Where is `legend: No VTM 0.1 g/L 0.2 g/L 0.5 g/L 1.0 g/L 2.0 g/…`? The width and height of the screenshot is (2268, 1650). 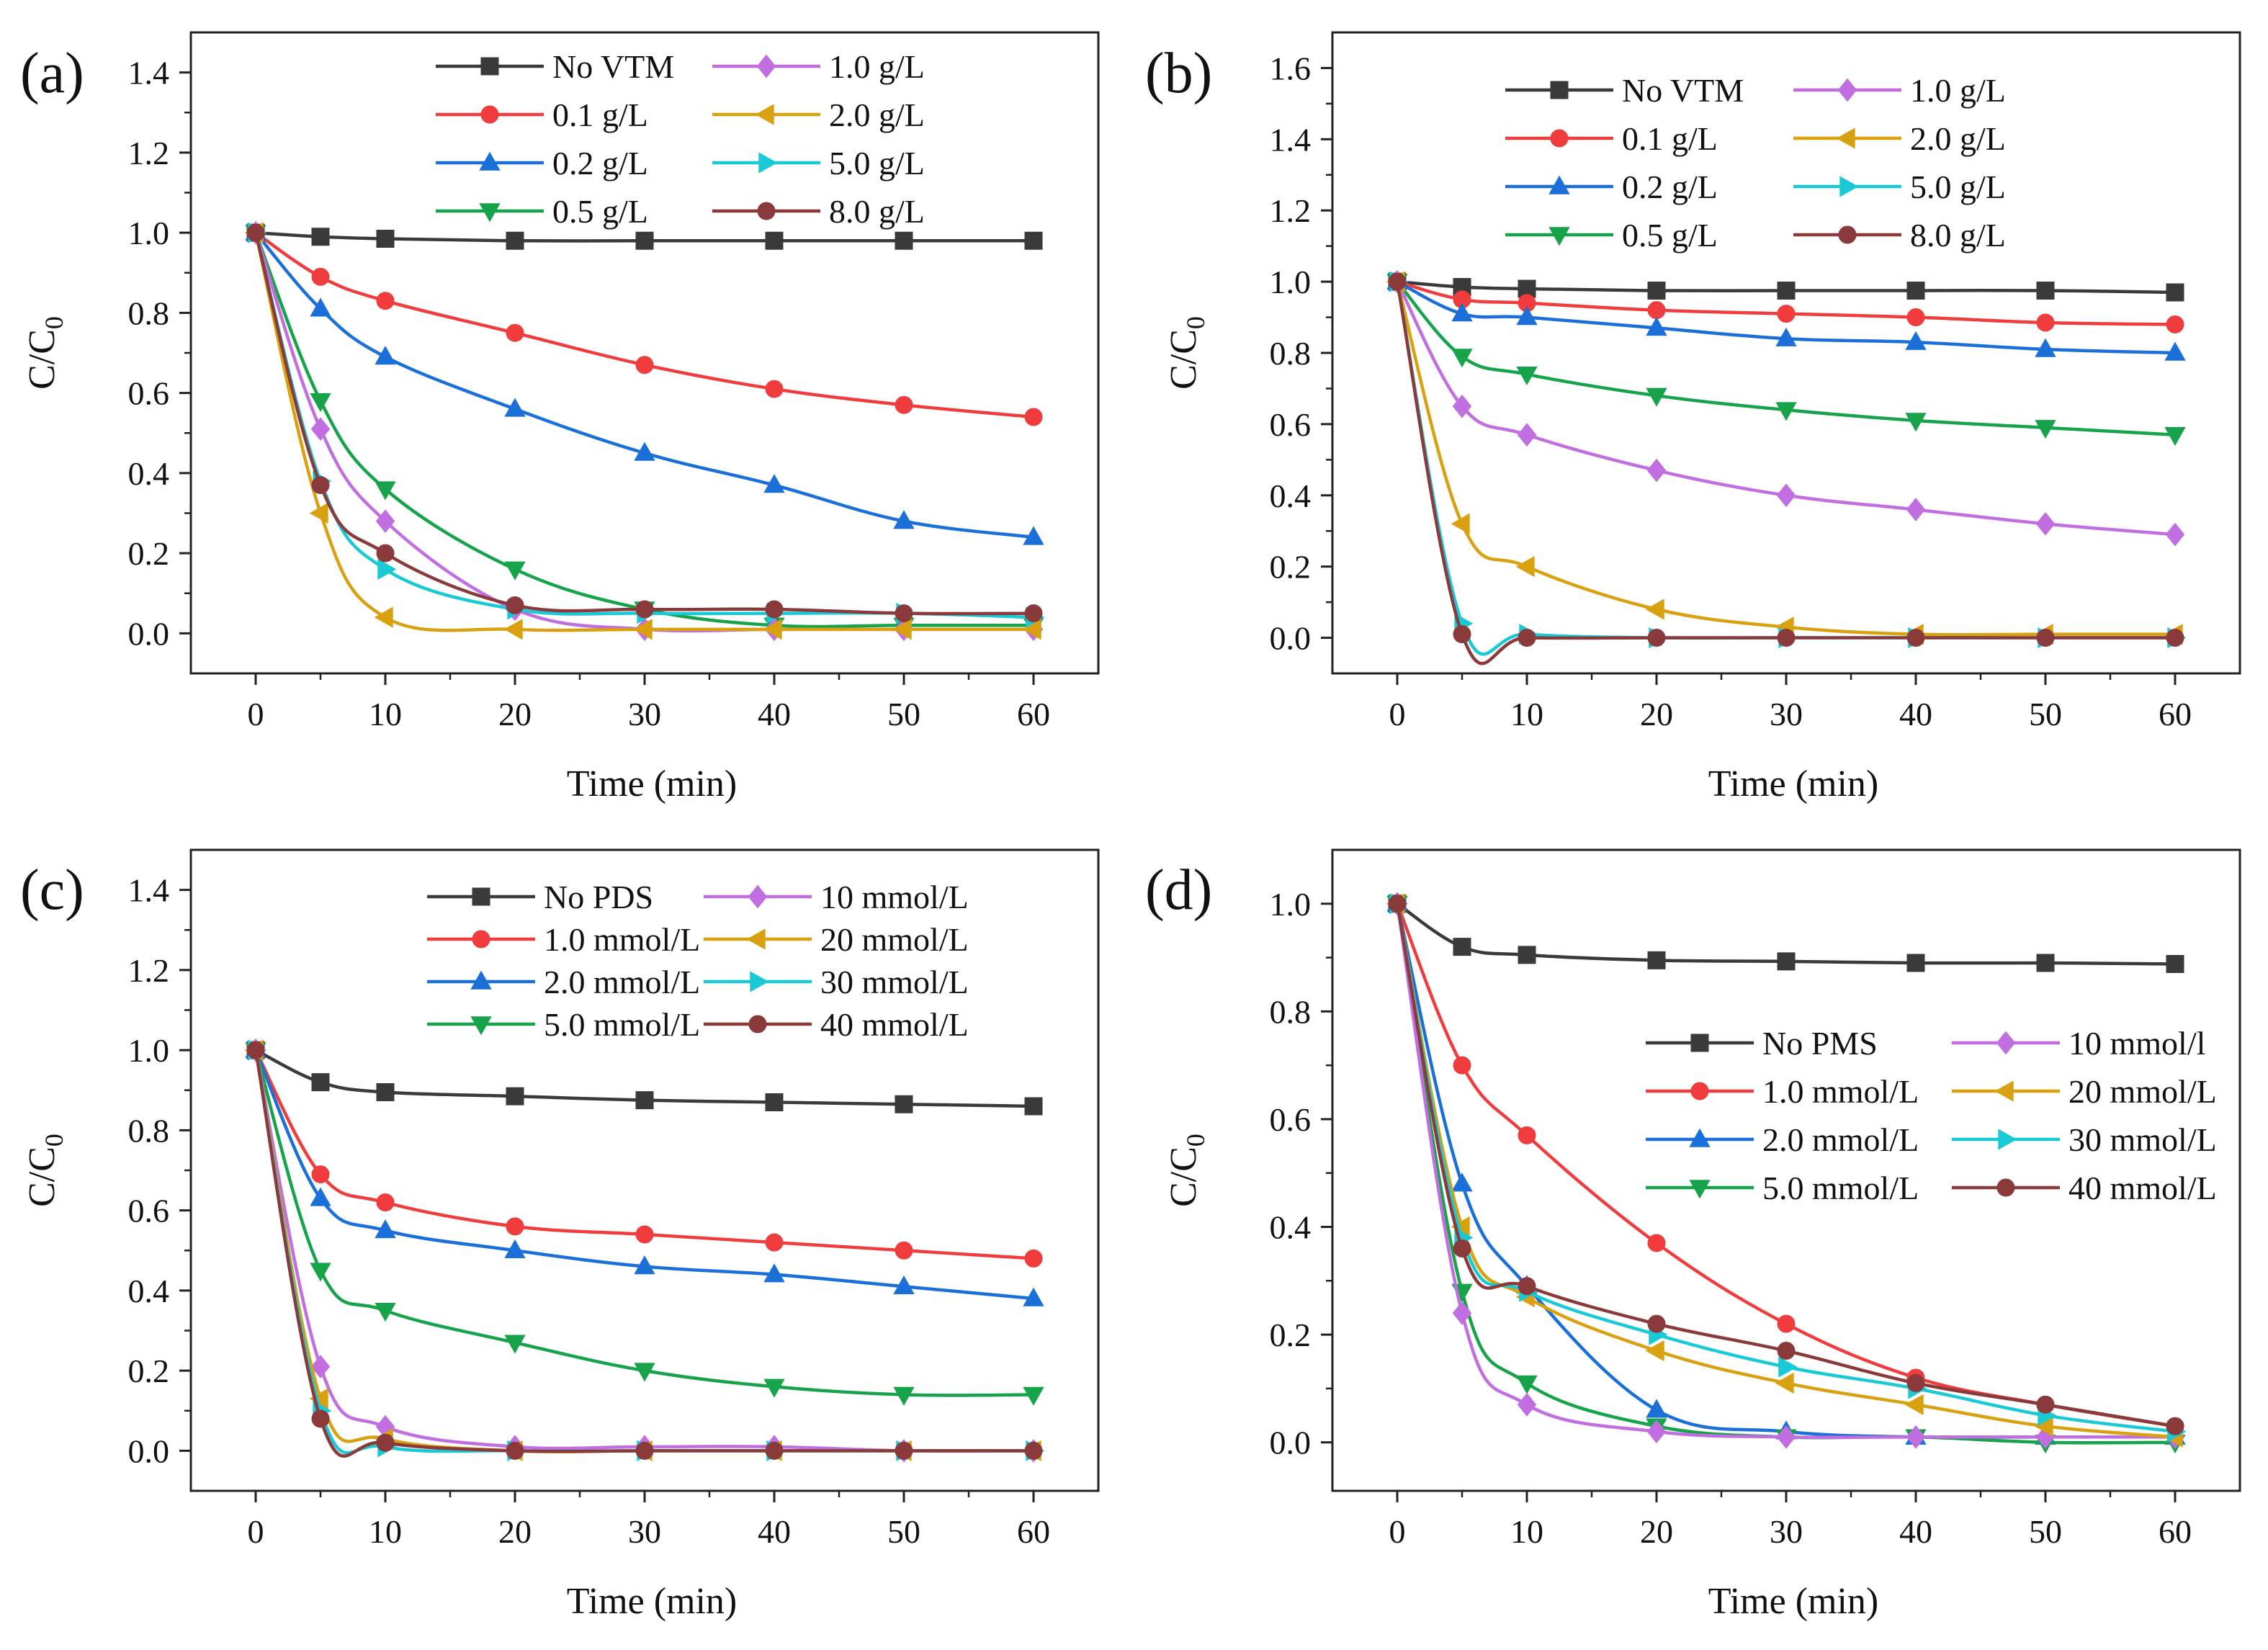
legend: No VTM 0.1 g/L 0.2 g/L 0.5 g/L 1.0 g/L 2.0 g/… is located at coordinates (1755, 163).